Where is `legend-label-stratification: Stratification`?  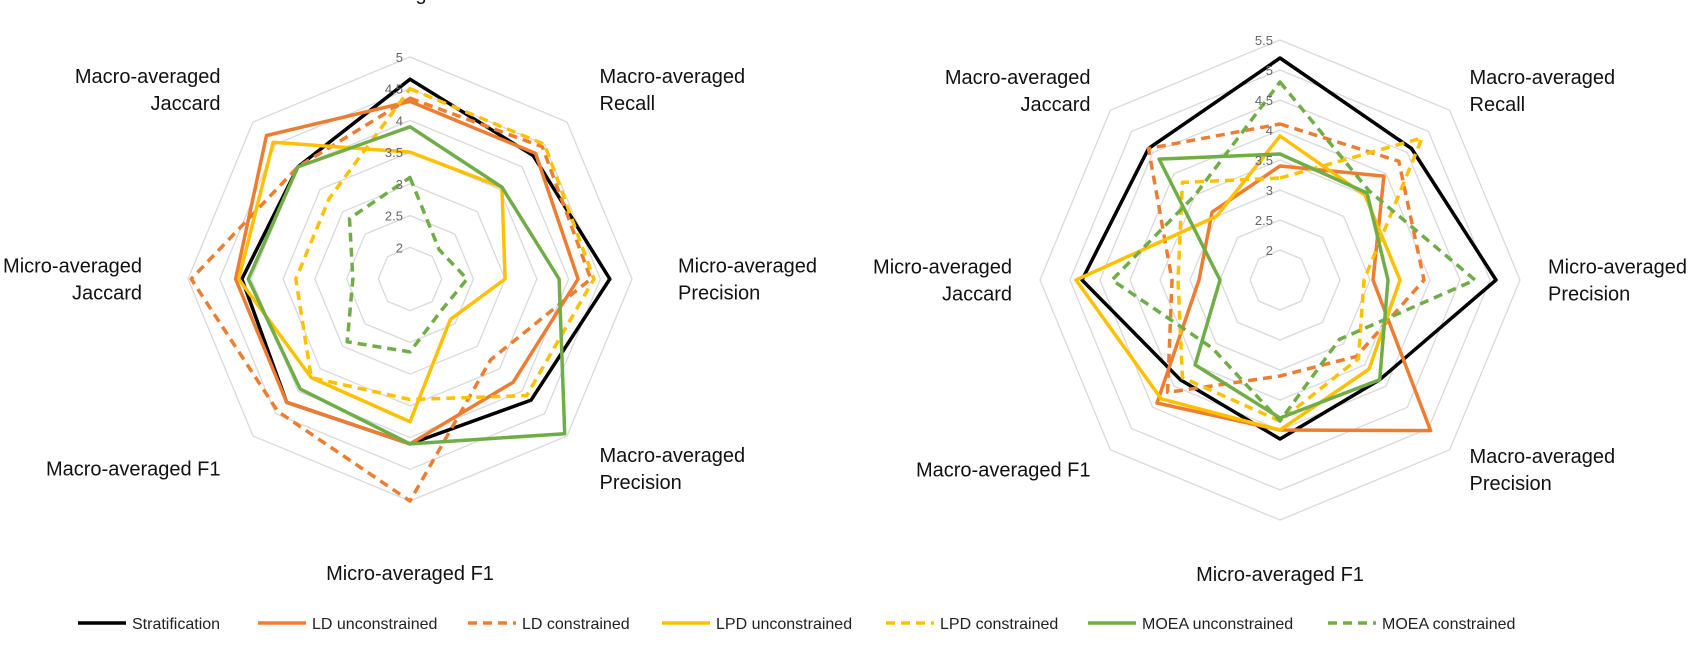 legend-label-stratification: Stratification is located at coordinates (176, 624).